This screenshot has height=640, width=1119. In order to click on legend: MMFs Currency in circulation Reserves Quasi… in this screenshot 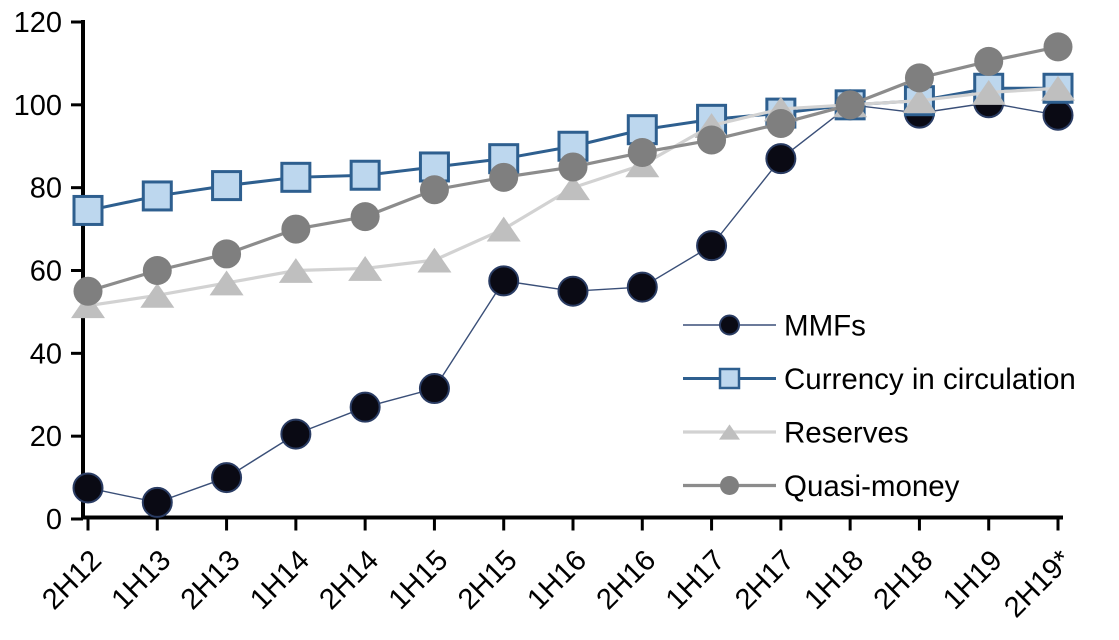, I will do `click(879, 406)`.